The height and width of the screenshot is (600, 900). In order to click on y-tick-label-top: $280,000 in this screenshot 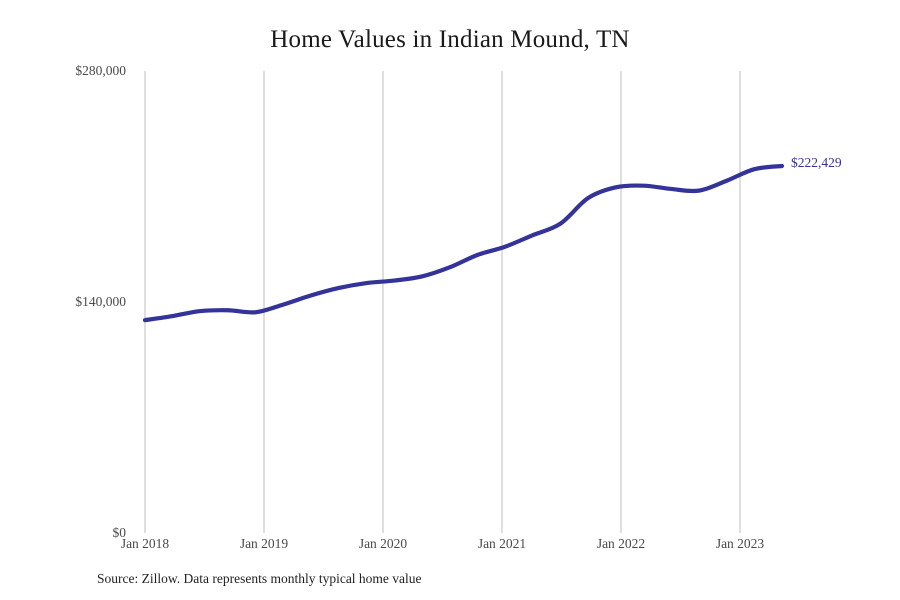, I will do `click(100, 70)`.